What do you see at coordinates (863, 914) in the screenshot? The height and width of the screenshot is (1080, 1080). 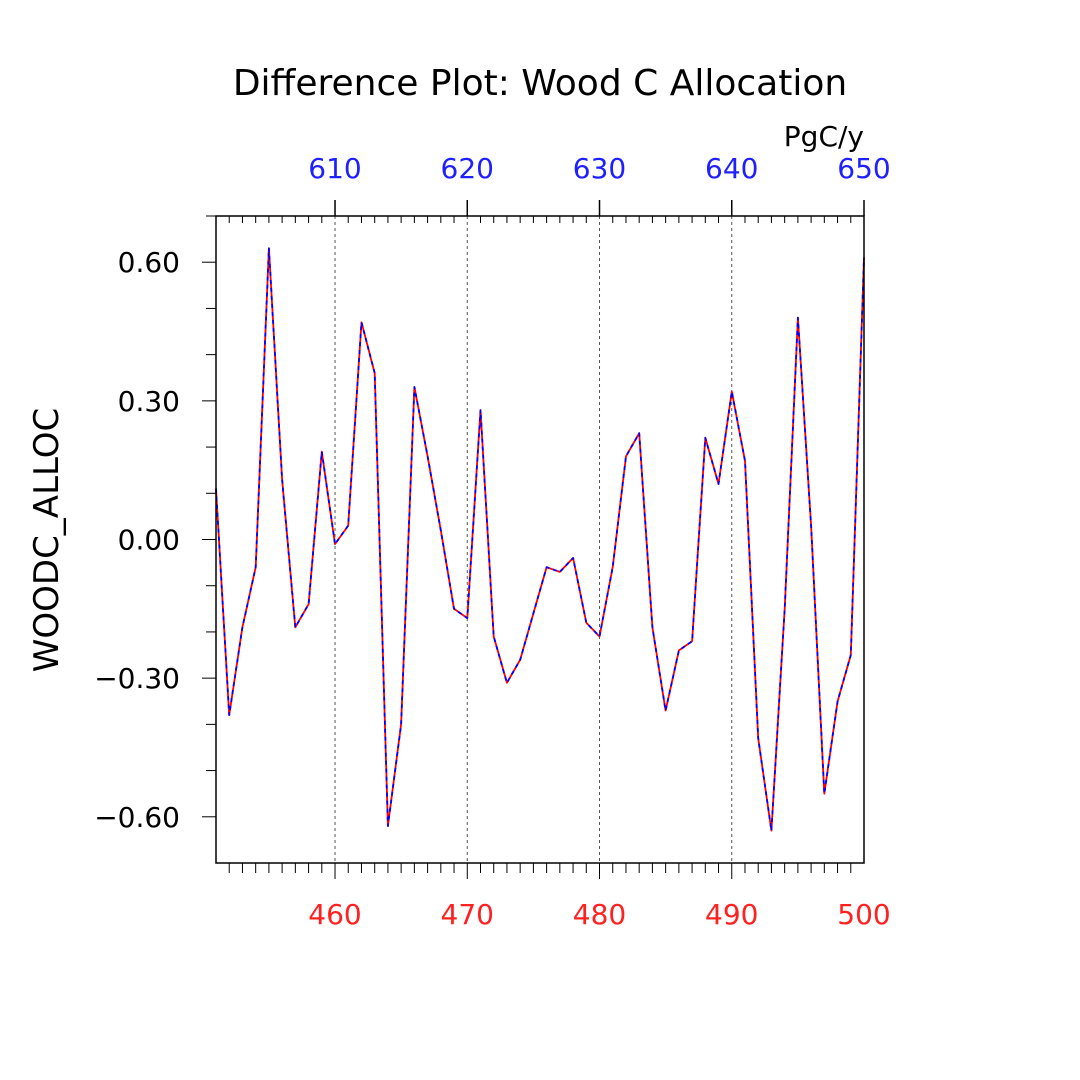 I see `x-tick-label: 500` at bounding box center [863, 914].